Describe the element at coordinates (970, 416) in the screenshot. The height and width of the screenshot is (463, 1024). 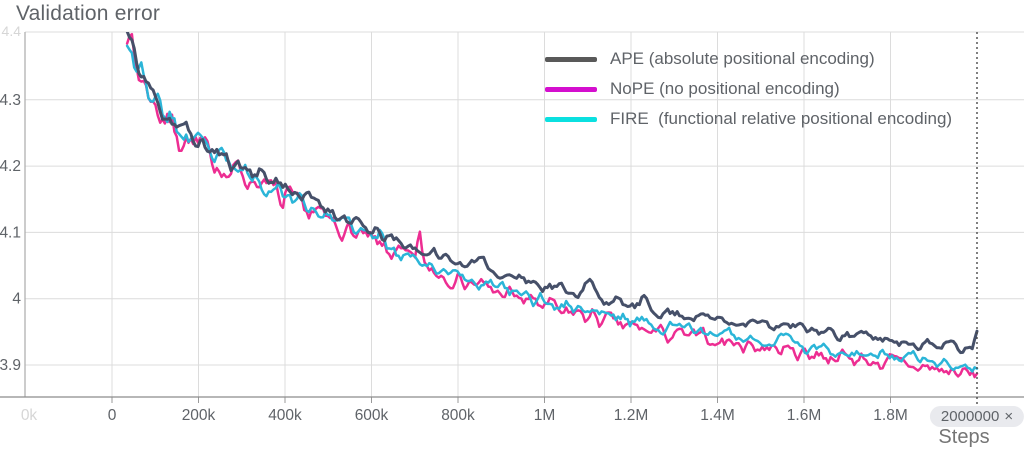
I see `step-chip-value: 2000000` at that location.